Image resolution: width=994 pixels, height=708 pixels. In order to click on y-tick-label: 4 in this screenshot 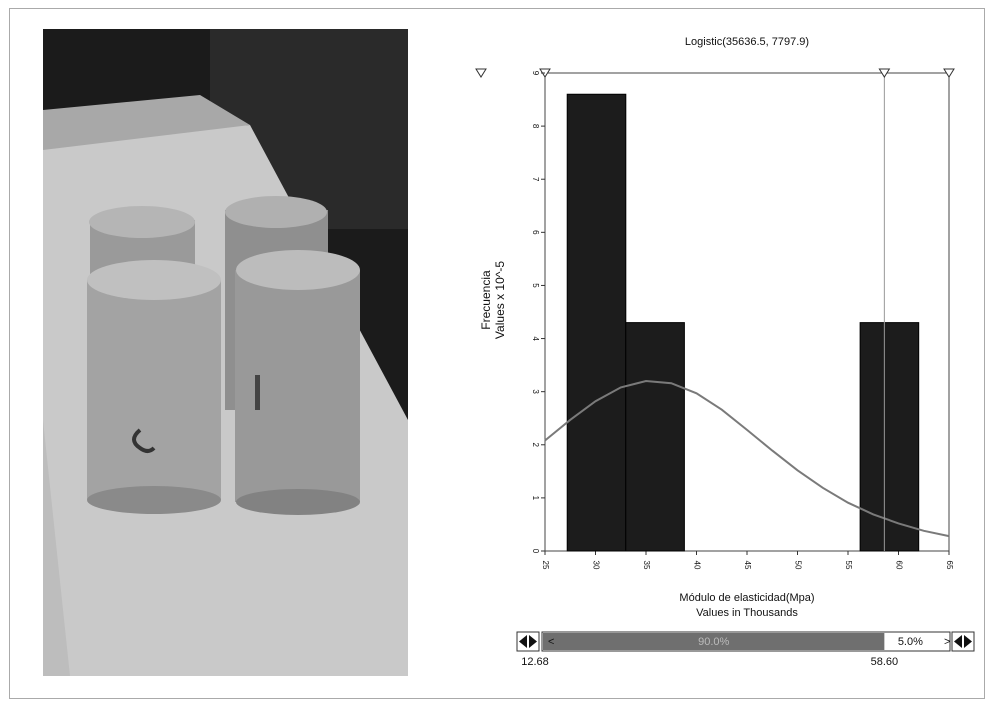, I will do `click(535, 338)`.